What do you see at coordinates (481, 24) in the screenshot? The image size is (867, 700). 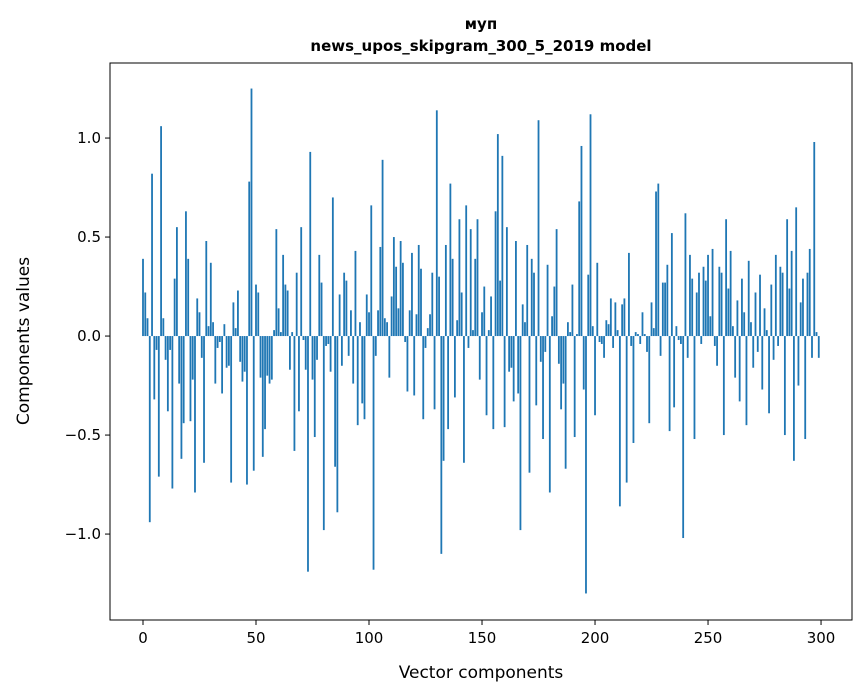 I see `chart-title: муп` at bounding box center [481, 24].